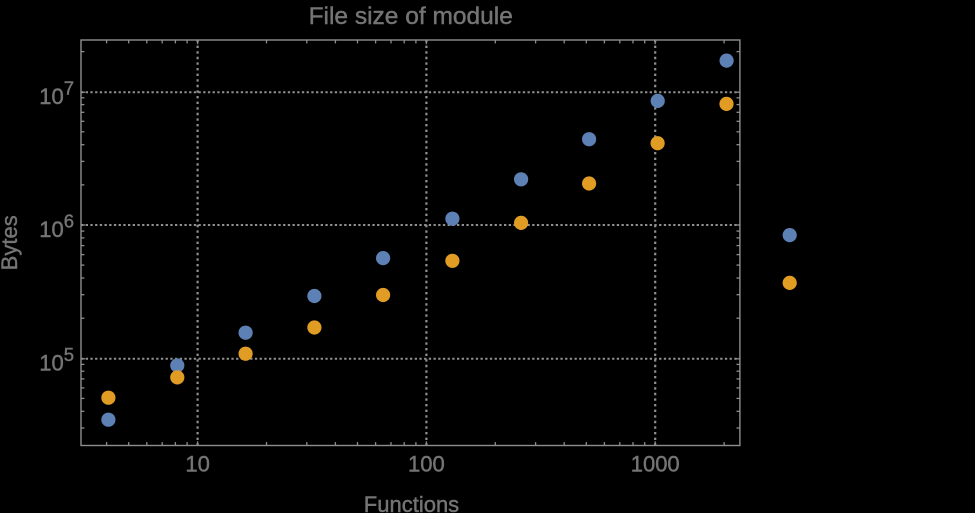  Describe the element at coordinates (11, 242) in the screenshot. I see `svg-text: Bytes` at that location.